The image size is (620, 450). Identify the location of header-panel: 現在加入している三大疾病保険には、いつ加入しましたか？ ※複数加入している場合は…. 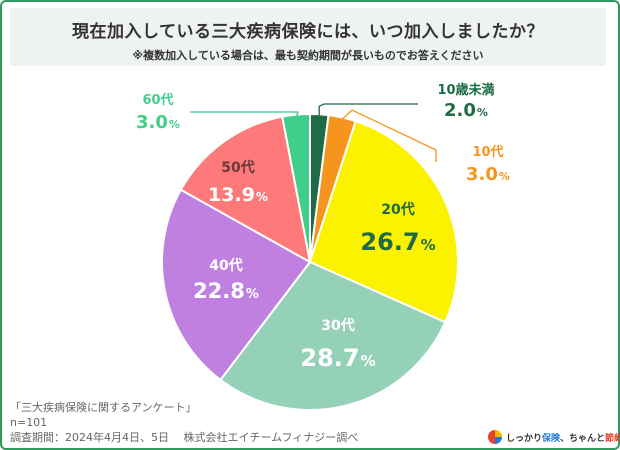
(308, 37).